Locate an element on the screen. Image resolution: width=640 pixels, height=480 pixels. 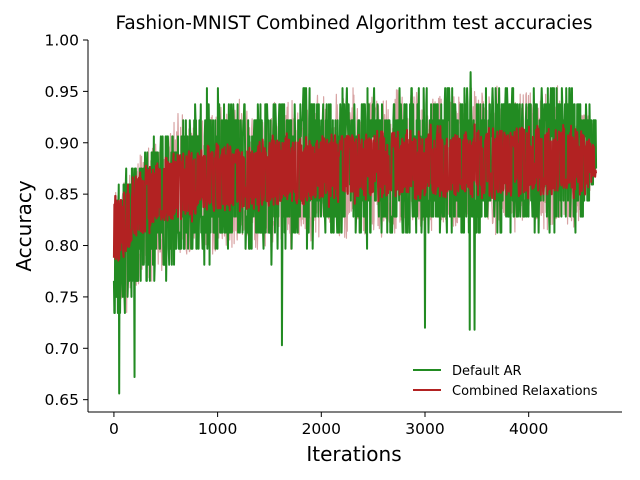
x-tick-label: 2000 is located at coordinates (321, 429).